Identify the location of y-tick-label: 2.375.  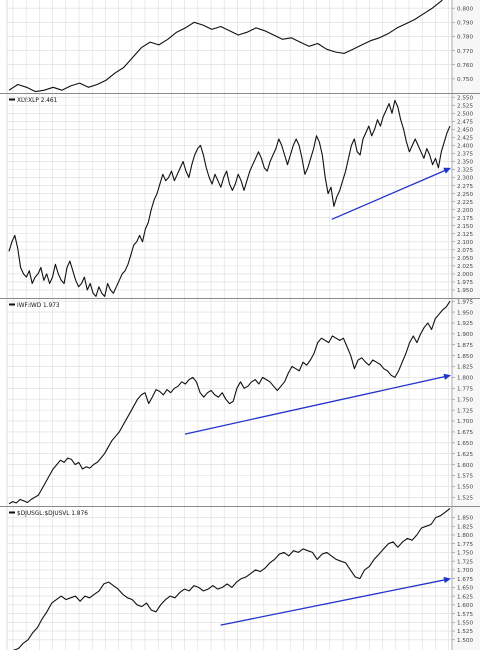
(465, 155).